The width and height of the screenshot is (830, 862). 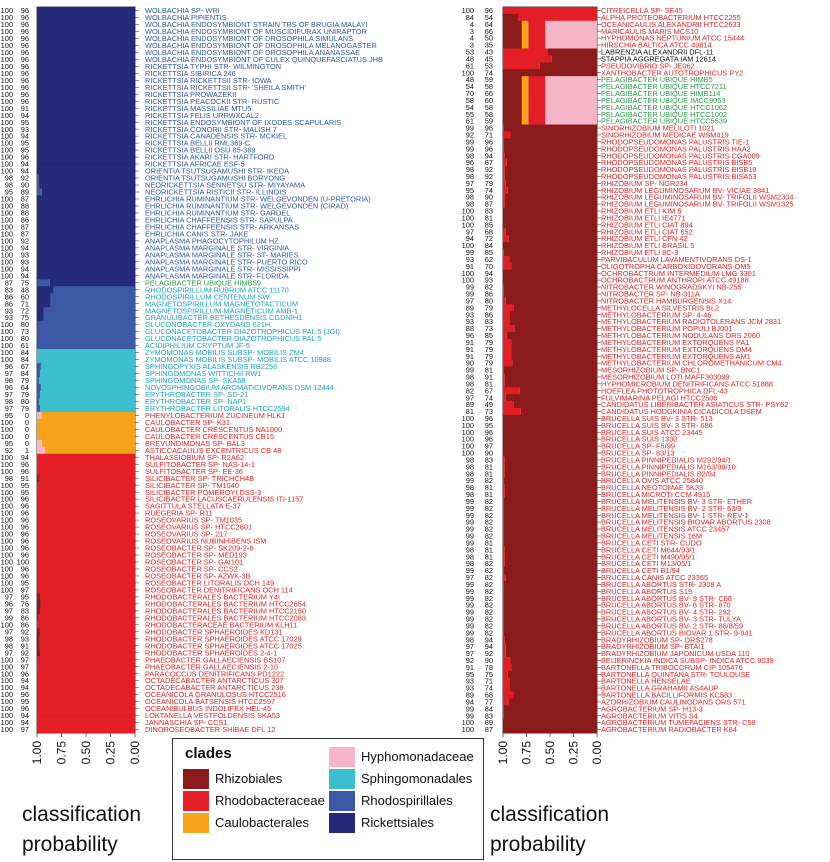 I want to click on x-axis-tick-label: 0.00, so click(x=135, y=753).